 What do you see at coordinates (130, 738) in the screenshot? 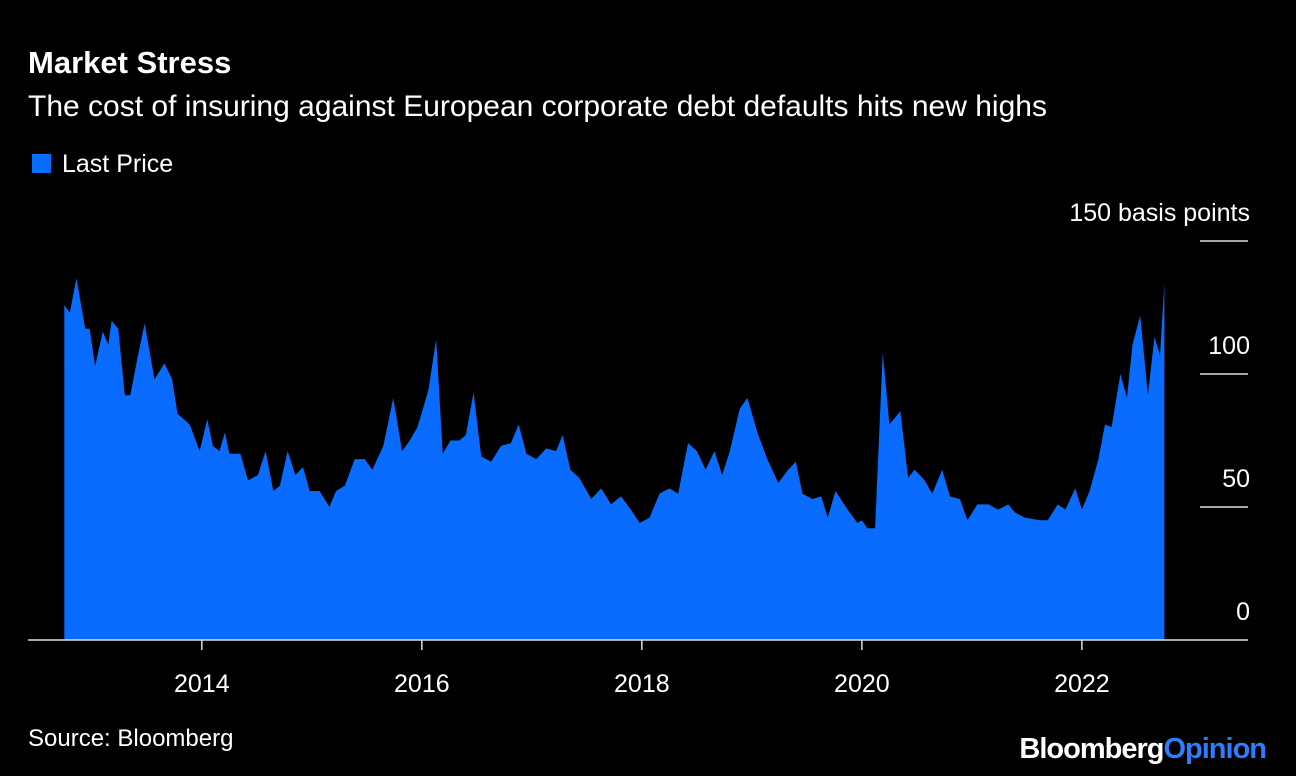
I see `source: Source: Bloomberg` at bounding box center [130, 738].